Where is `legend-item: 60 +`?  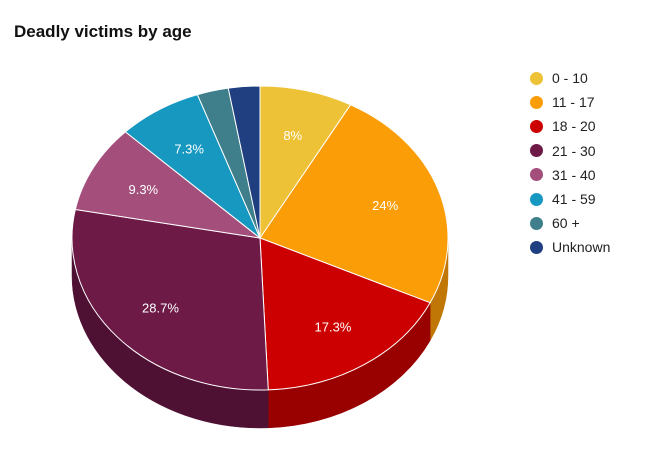
legend-item: 60 + is located at coordinates (570, 223).